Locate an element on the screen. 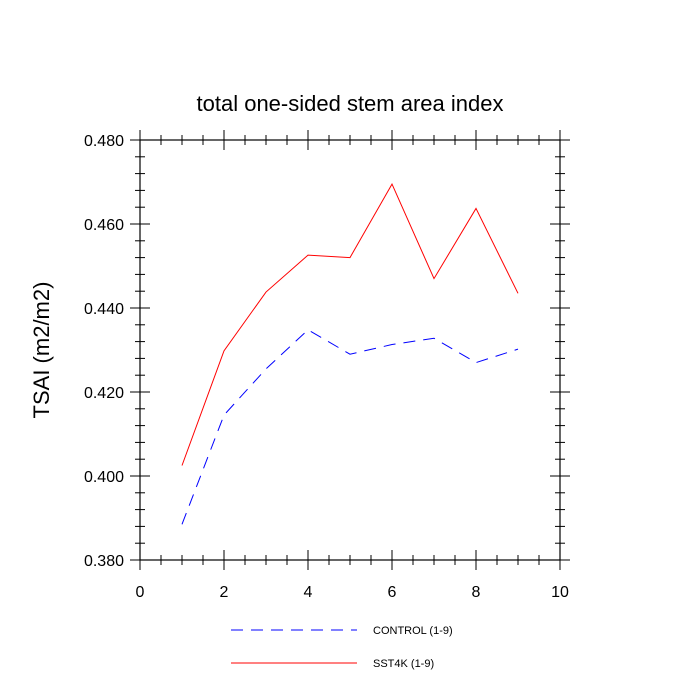 The image size is (700, 700). y-axis-label: TSAI (m2/m2) is located at coordinates (41, 350).